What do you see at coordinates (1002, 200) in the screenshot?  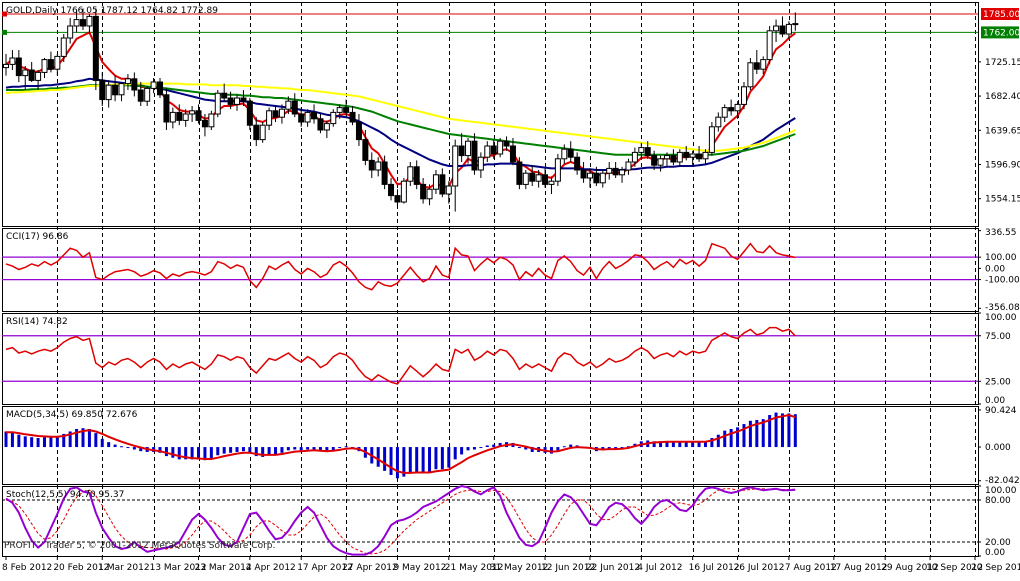 I see `y-tick-label: 1554.15` at bounding box center [1002, 200].